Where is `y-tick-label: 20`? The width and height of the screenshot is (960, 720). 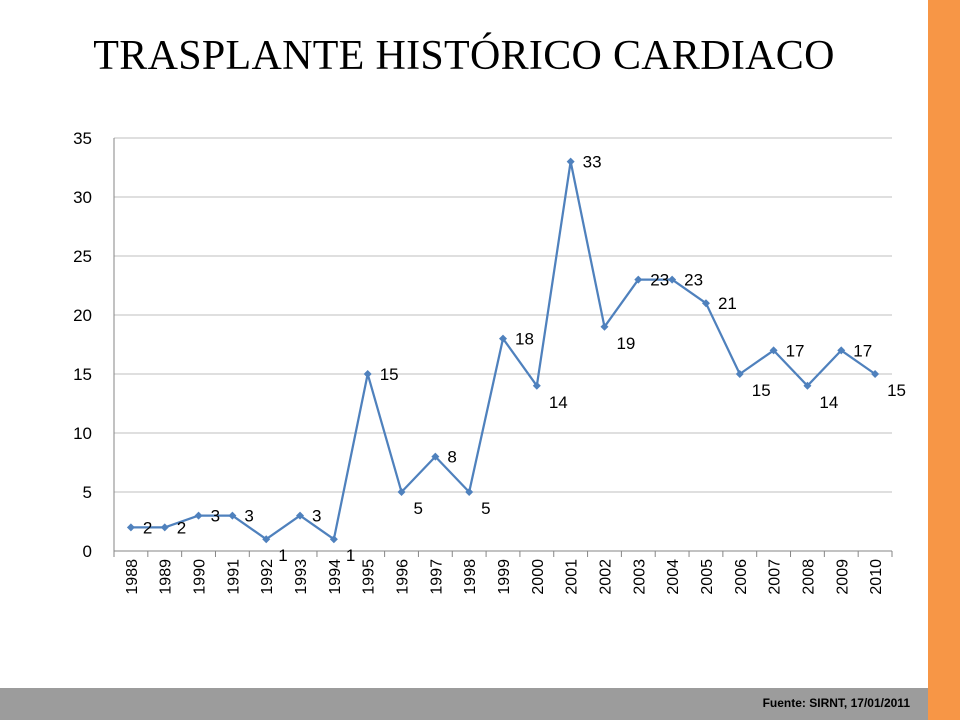 y-tick-label: 20 is located at coordinates (82, 315).